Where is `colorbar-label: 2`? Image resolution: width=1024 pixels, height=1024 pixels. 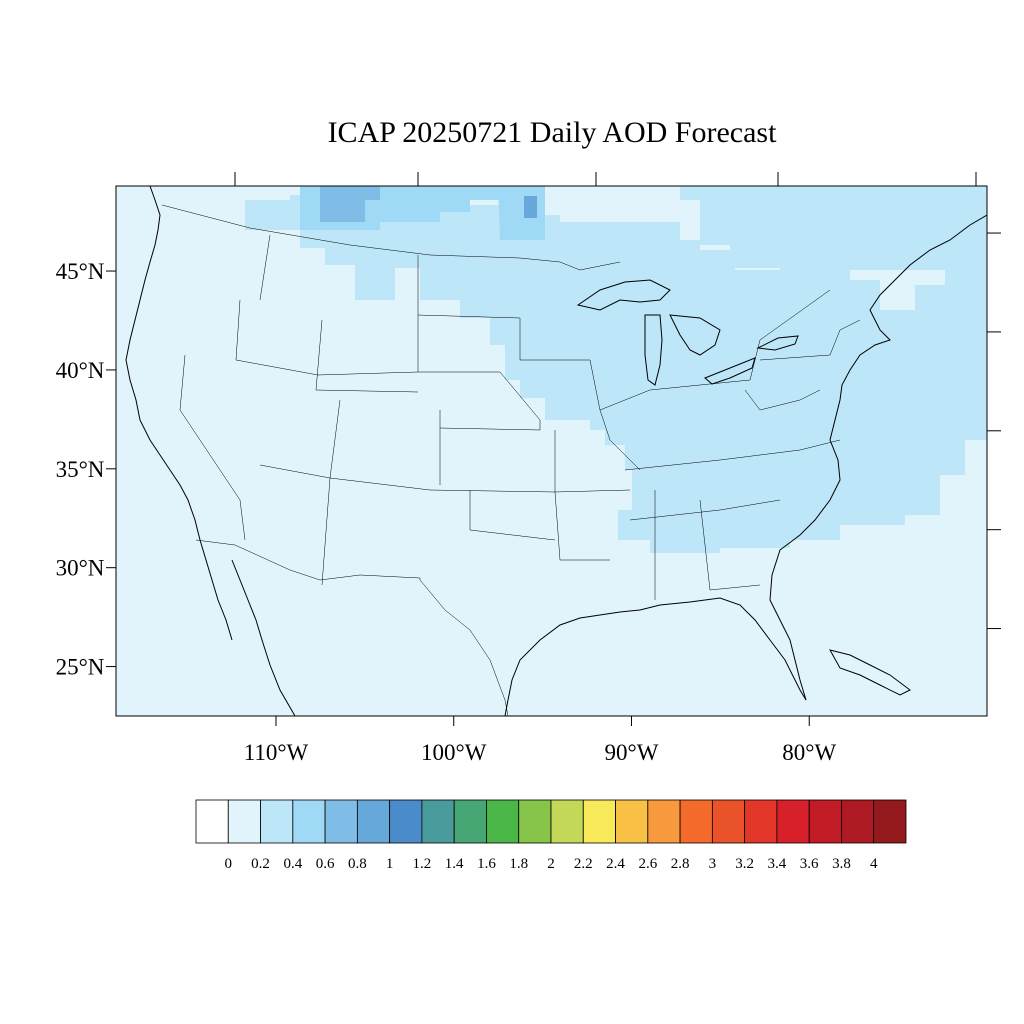 colorbar-label: 2 is located at coordinates (551, 864).